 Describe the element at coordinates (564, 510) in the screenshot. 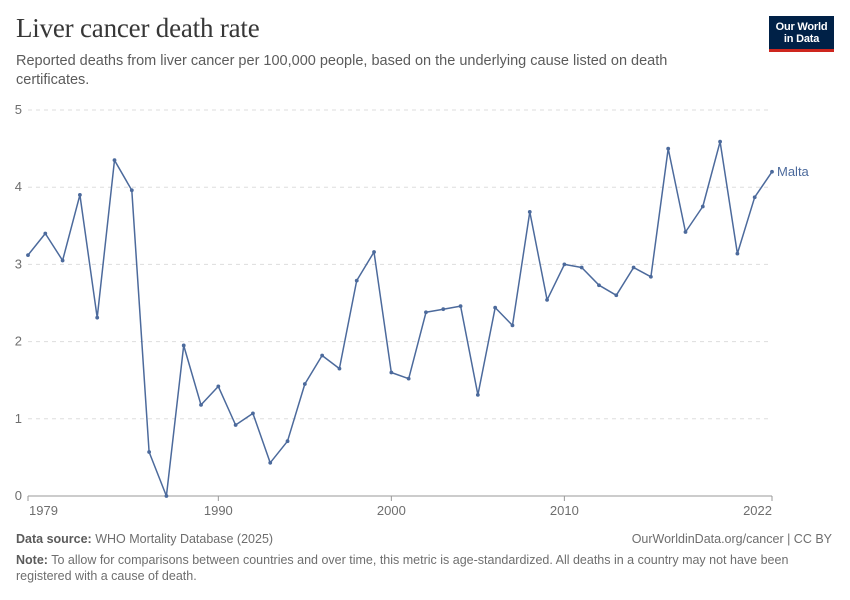

I see `x-tick-label: 2010` at that location.